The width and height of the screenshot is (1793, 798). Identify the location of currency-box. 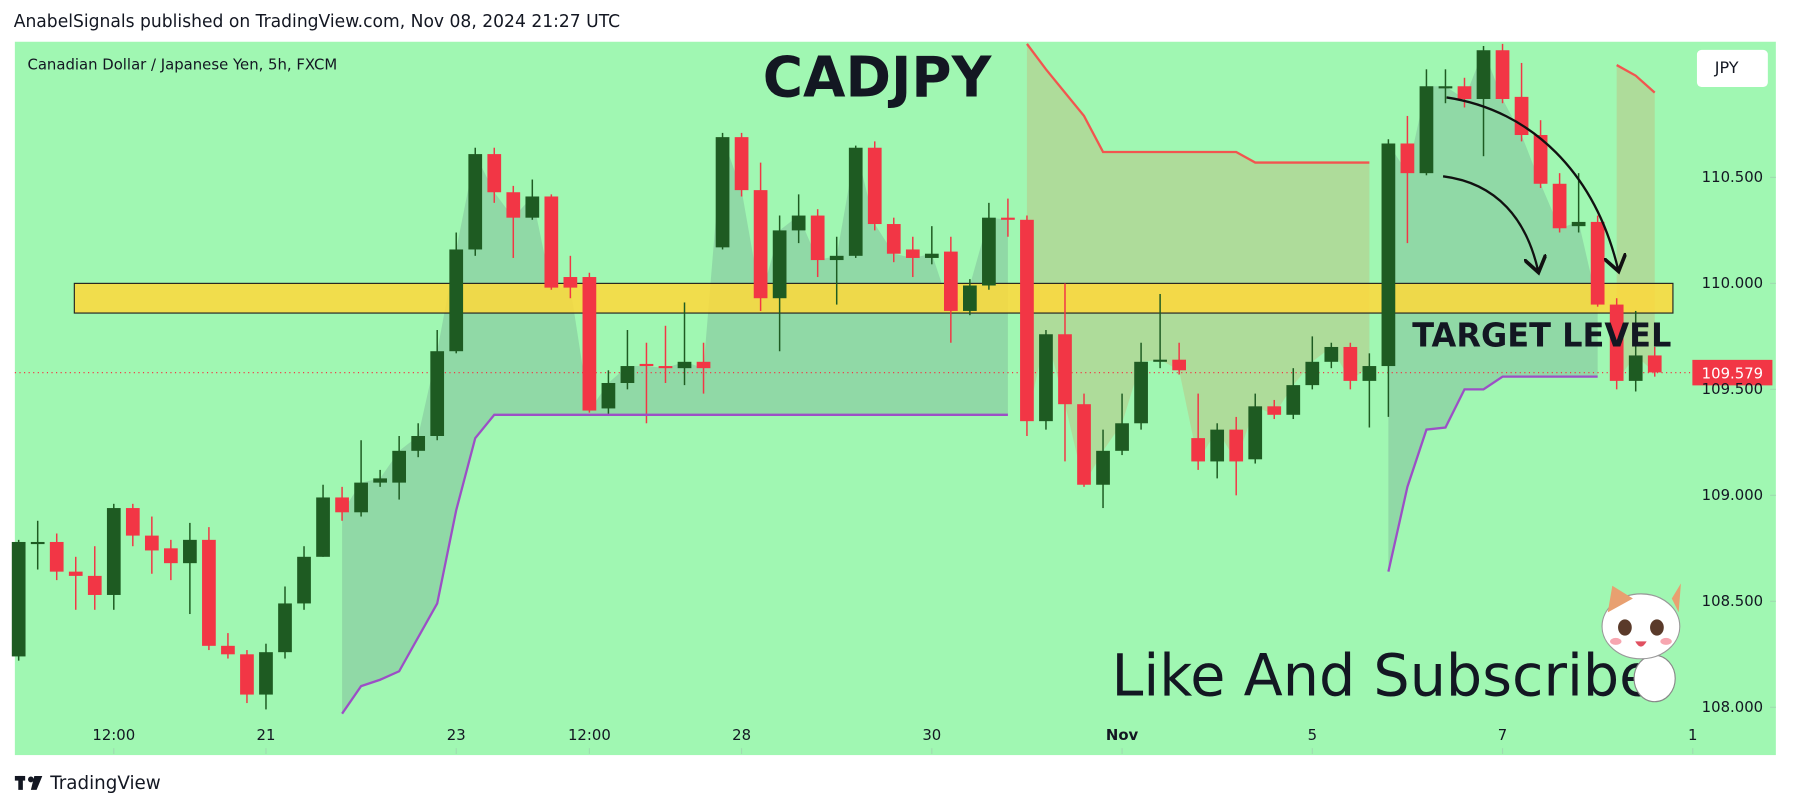
(1732, 68).